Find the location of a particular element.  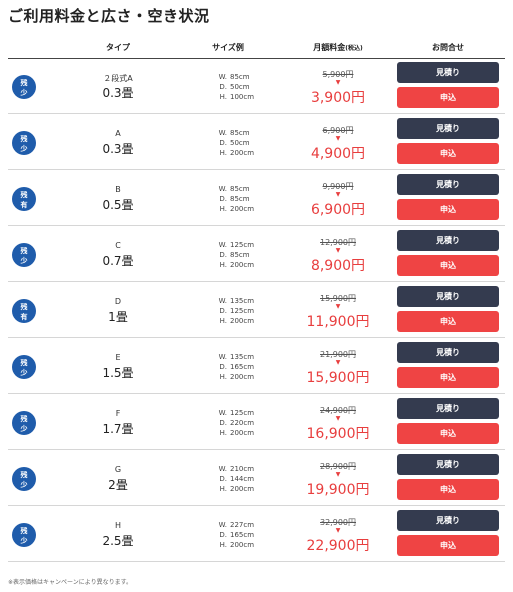

depth-value: 50cm is located at coordinates (240, 87).